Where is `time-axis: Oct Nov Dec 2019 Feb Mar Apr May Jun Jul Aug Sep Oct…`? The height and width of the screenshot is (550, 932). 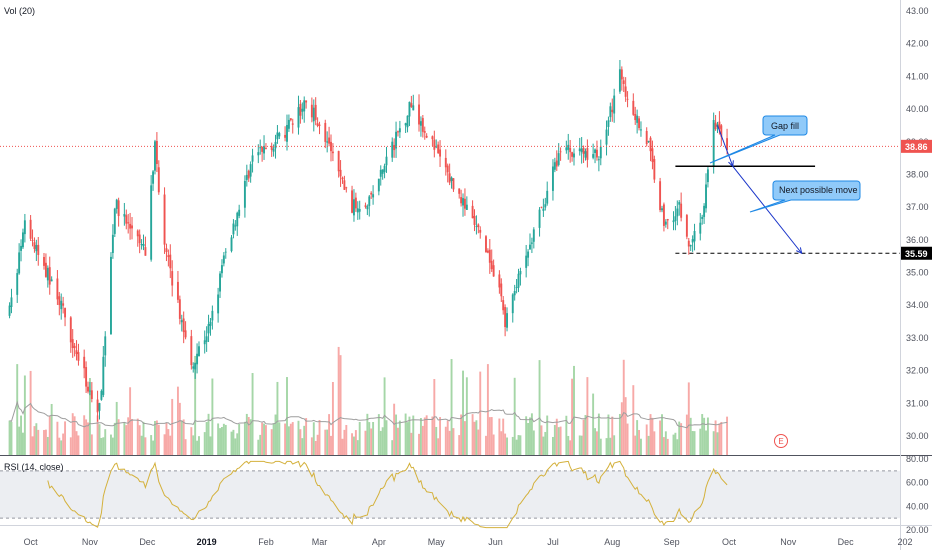
time-axis: Oct Nov Dec 2019 Feb Mar Apr May Jun Jul Aug Sep Oct… is located at coordinates (468, 542).